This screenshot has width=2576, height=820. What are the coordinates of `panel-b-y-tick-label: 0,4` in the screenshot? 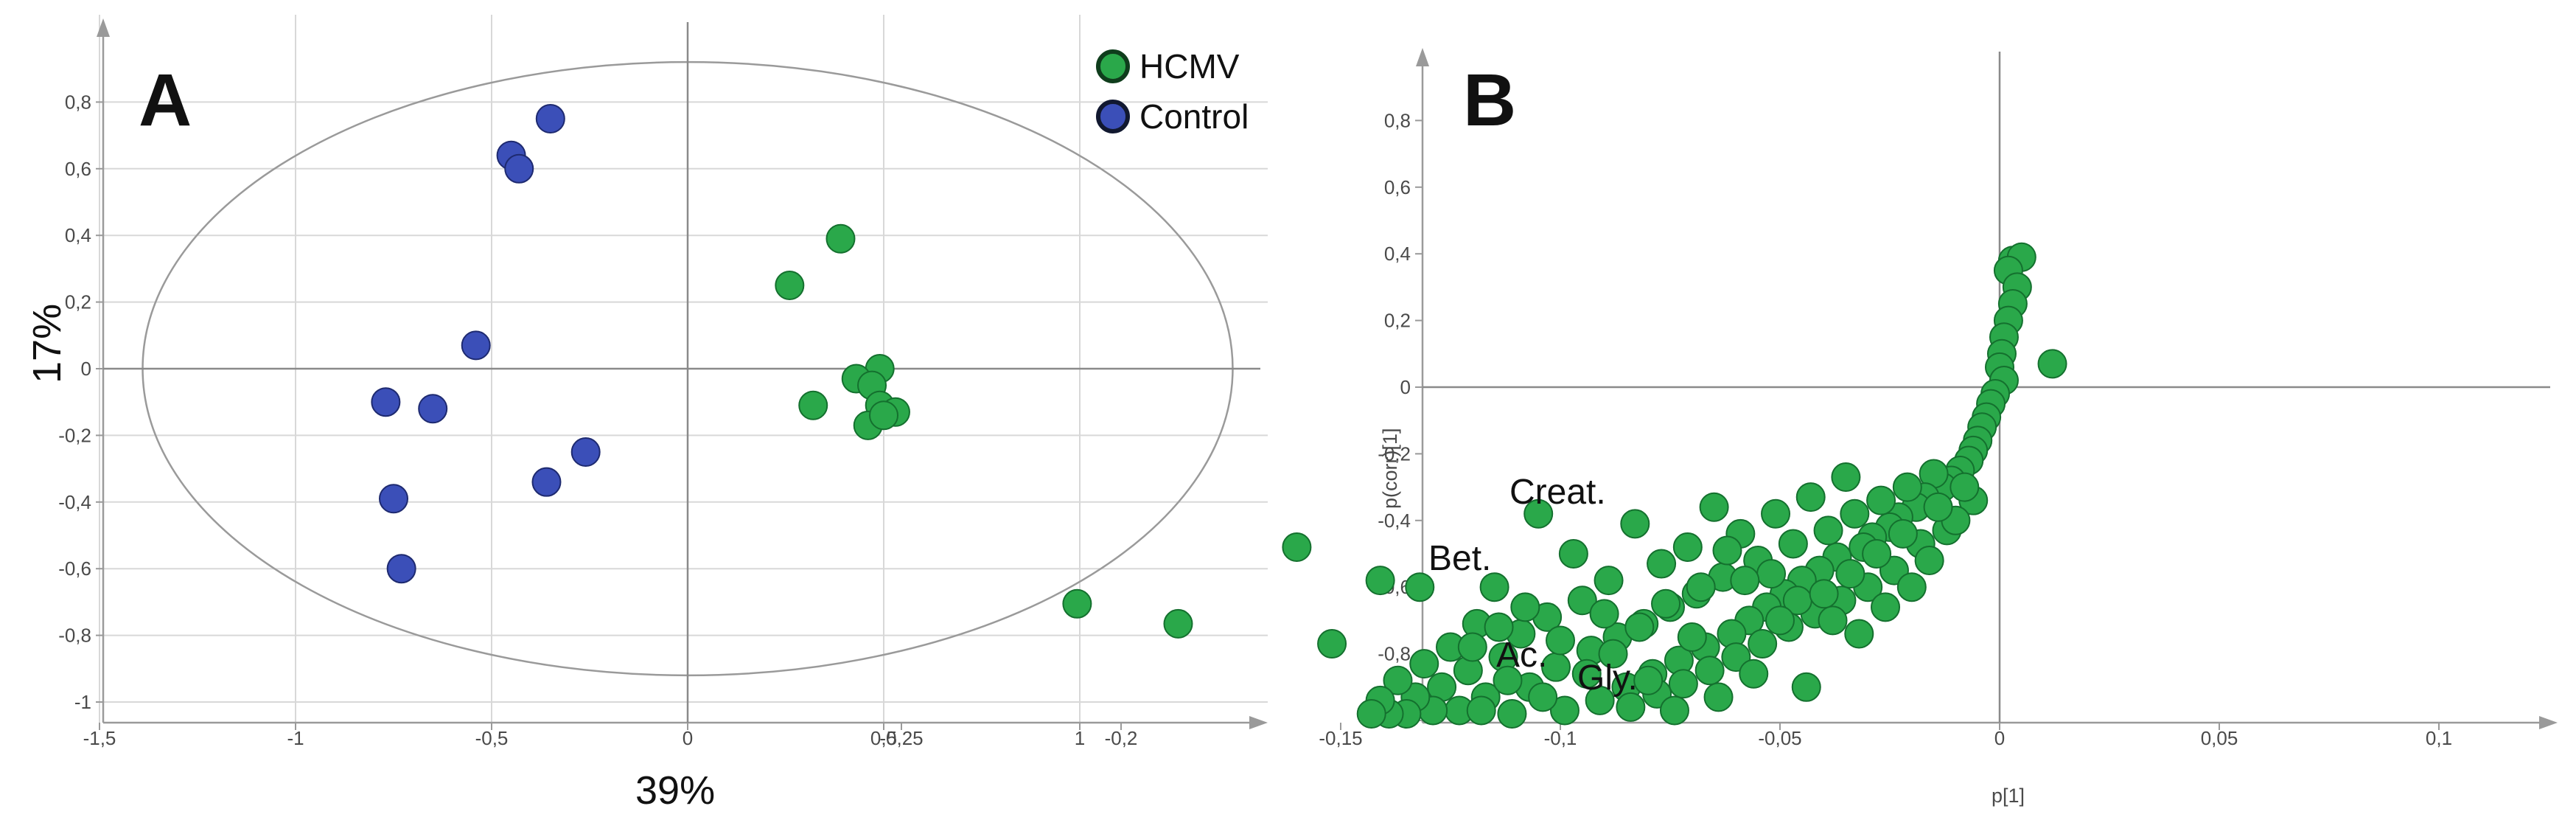 It's located at (1397, 254).